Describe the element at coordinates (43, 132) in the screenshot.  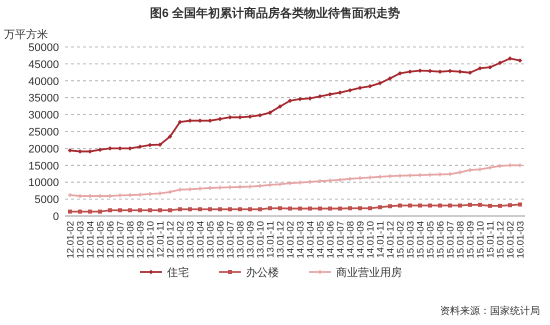
I see `y-tick-label: 25000` at that location.